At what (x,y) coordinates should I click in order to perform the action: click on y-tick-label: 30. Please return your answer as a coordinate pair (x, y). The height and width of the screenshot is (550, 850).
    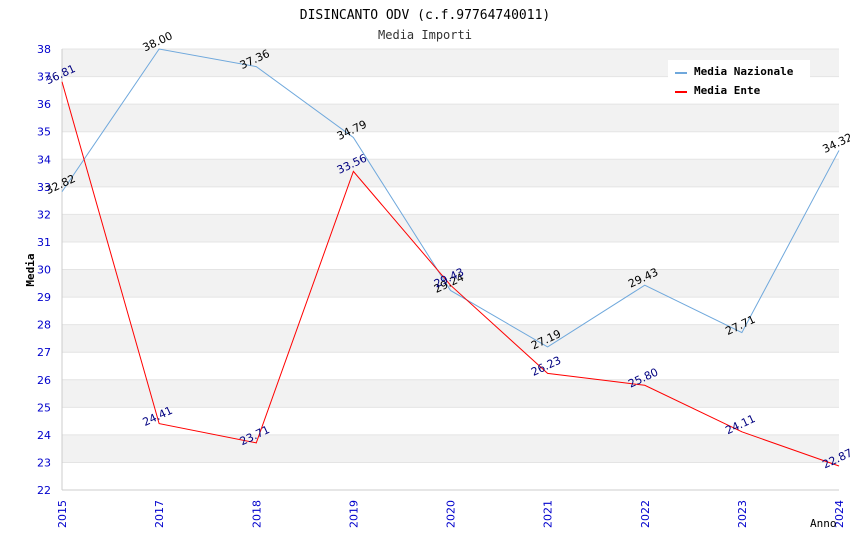
    Looking at the image, I should click on (44, 270).